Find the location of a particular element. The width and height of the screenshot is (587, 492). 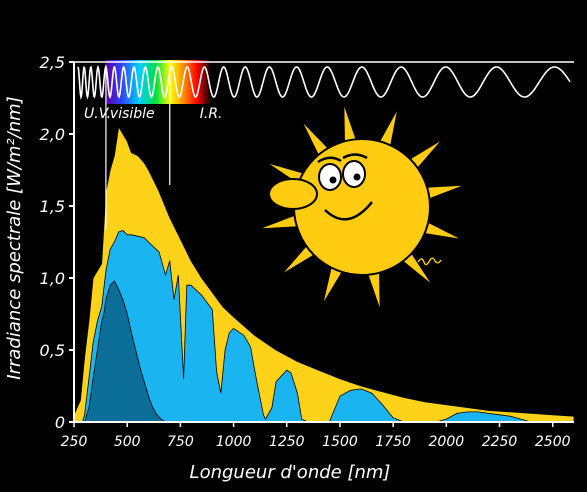

y-tick-label: 2,5 is located at coordinates (52, 62).